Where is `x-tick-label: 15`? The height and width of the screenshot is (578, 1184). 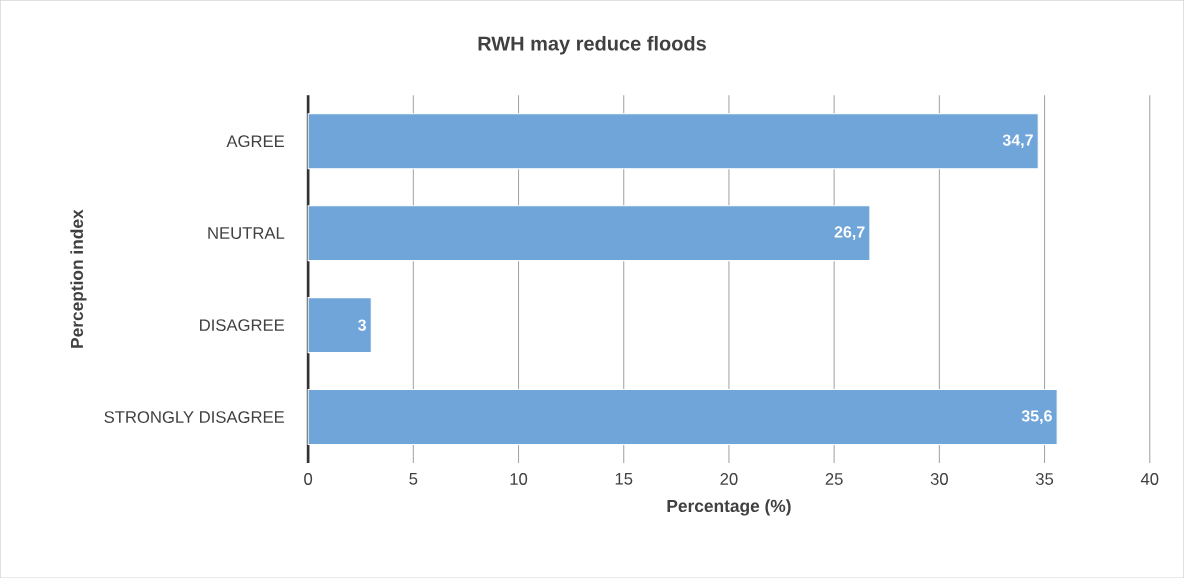
x-tick-label: 15 is located at coordinates (624, 478).